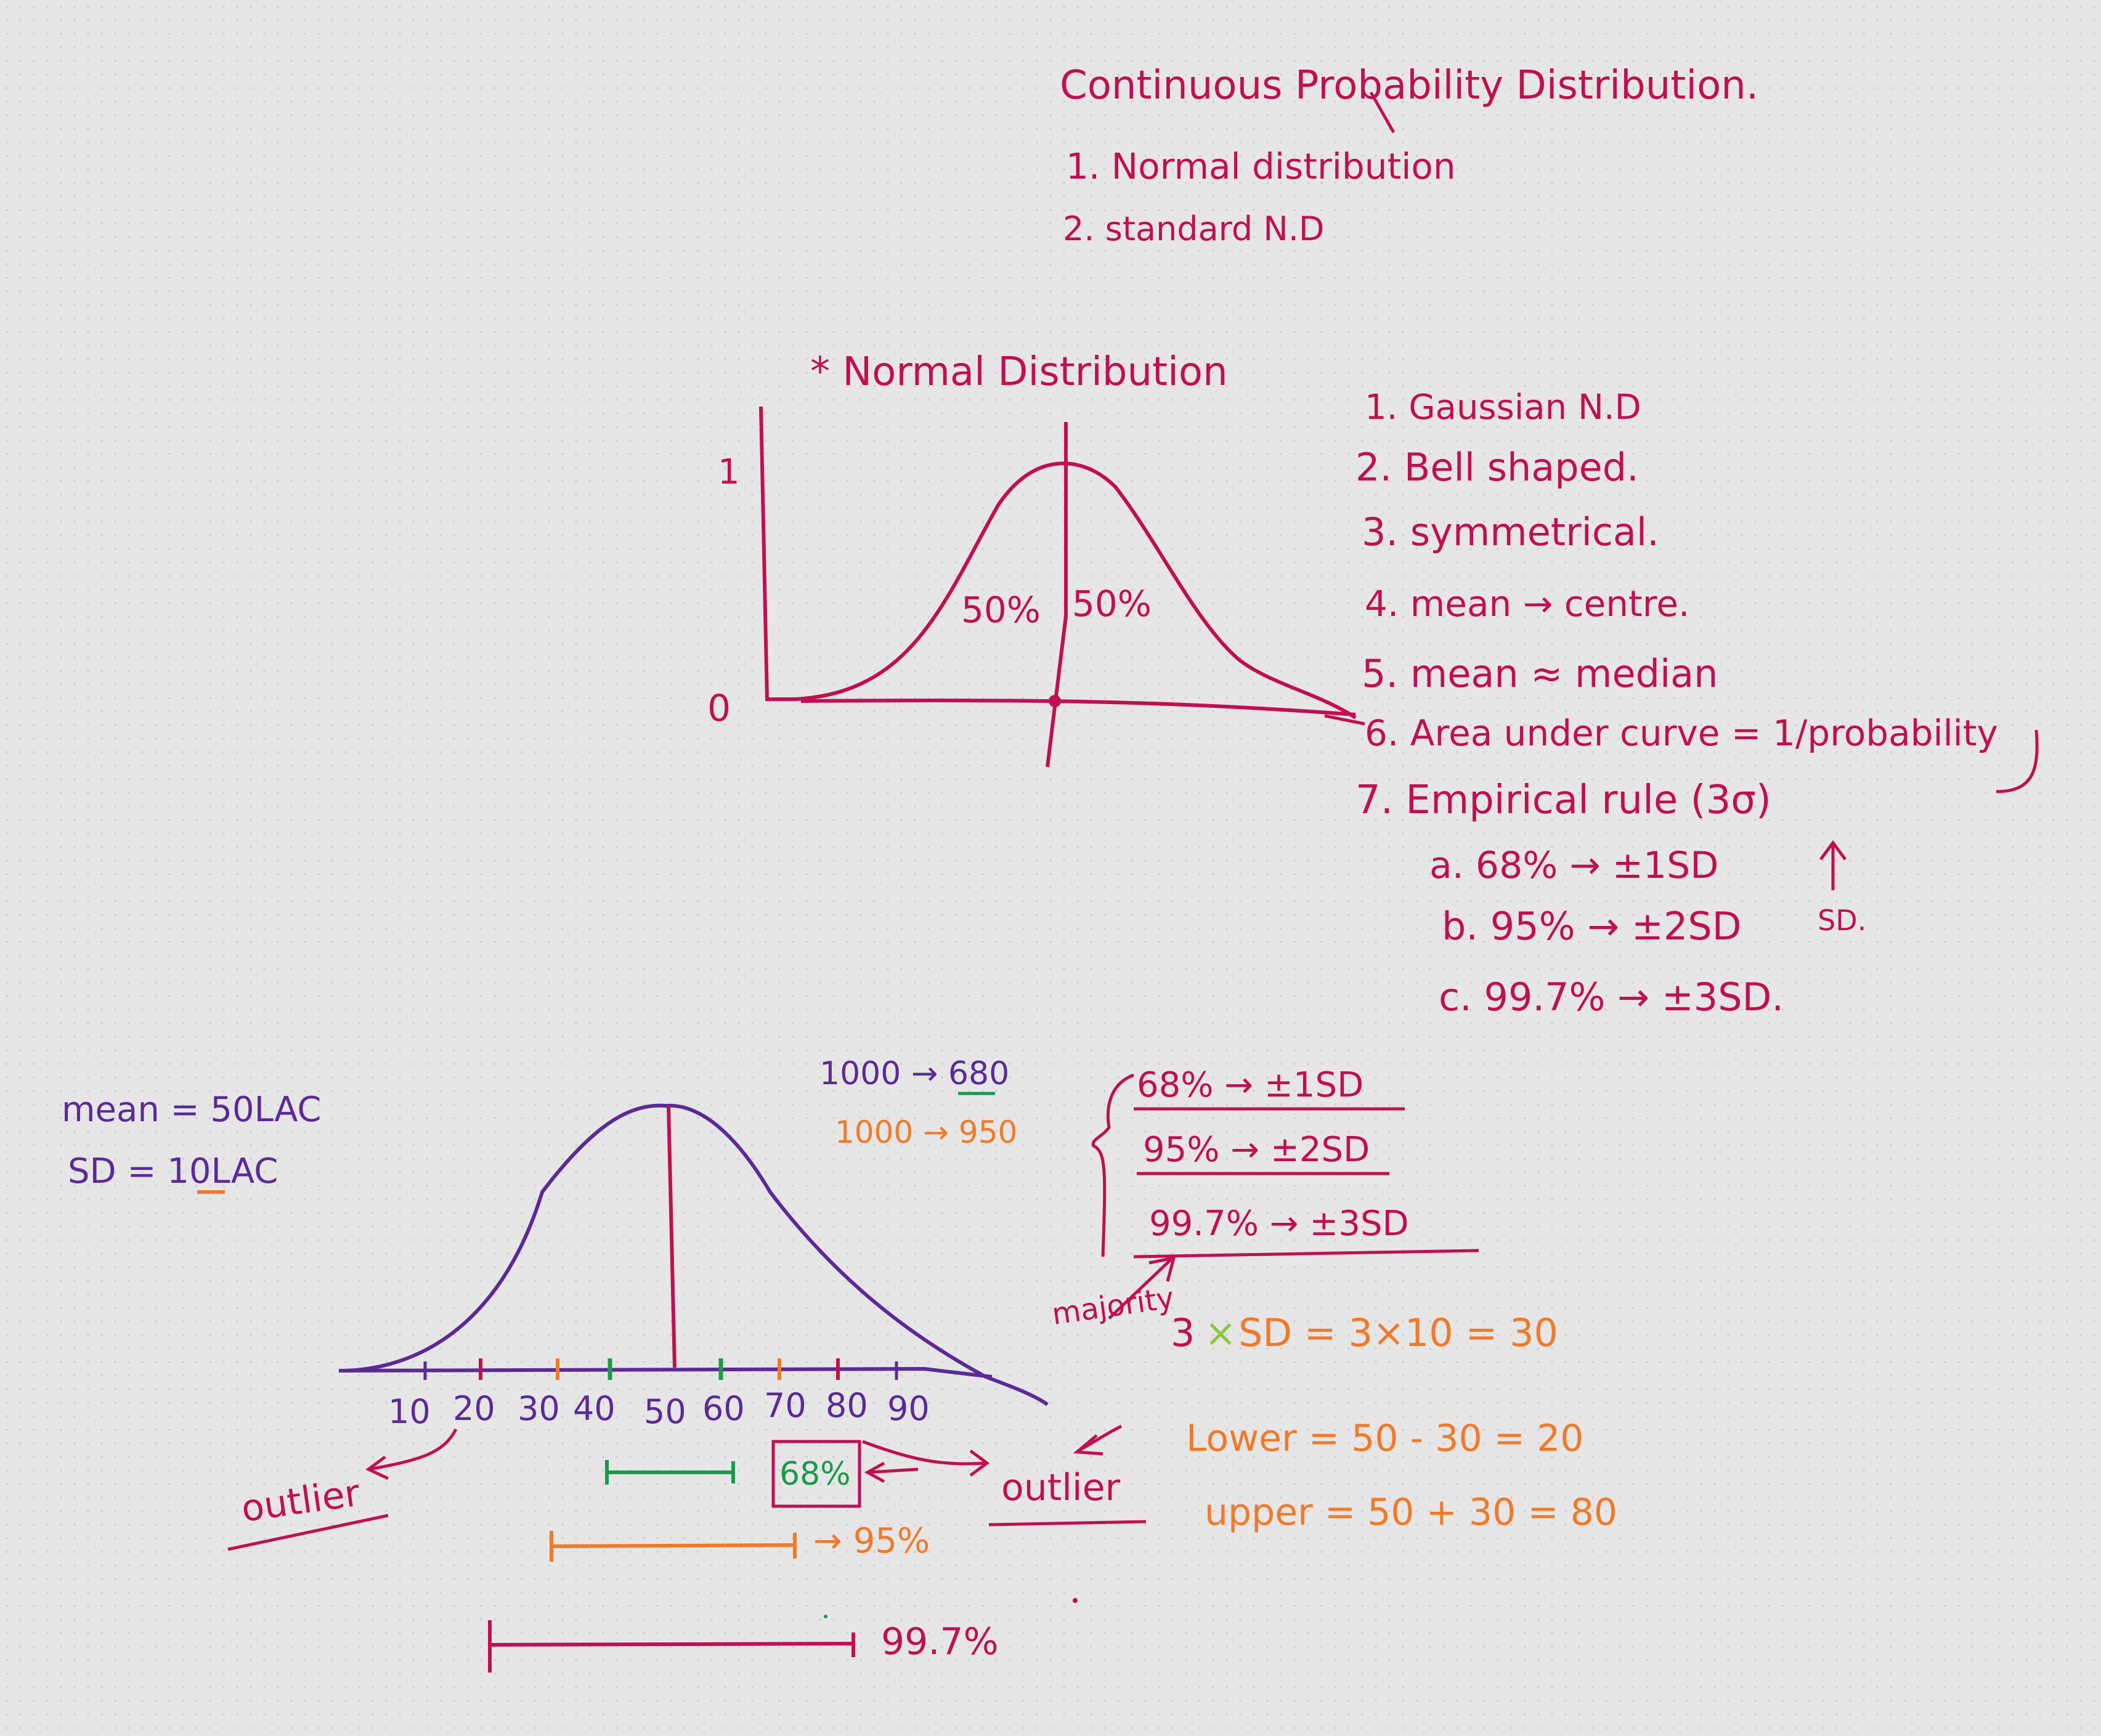 Image resolution: width=2101 pixels, height=1736 pixels. I want to click on upper-bound: upper = 50 + 30 = 80, so click(1411, 1512).